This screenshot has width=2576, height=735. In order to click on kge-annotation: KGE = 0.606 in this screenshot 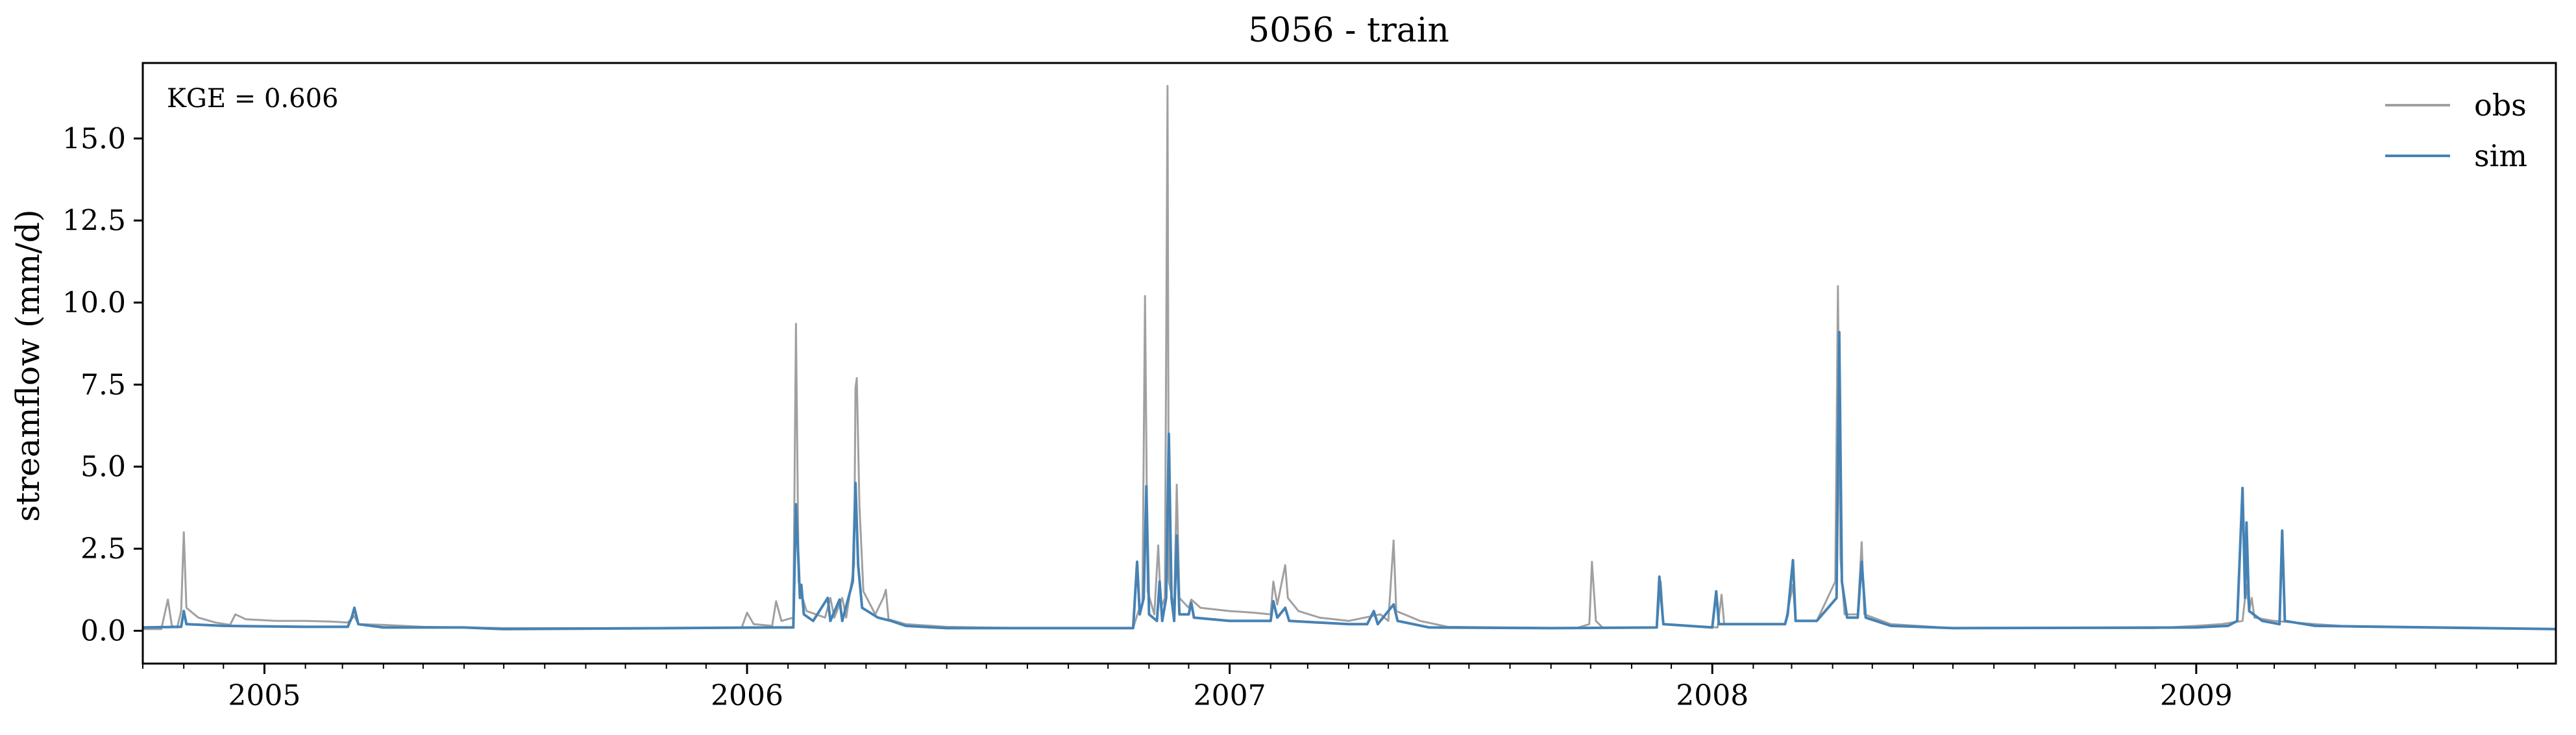, I will do `click(253, 99)`.